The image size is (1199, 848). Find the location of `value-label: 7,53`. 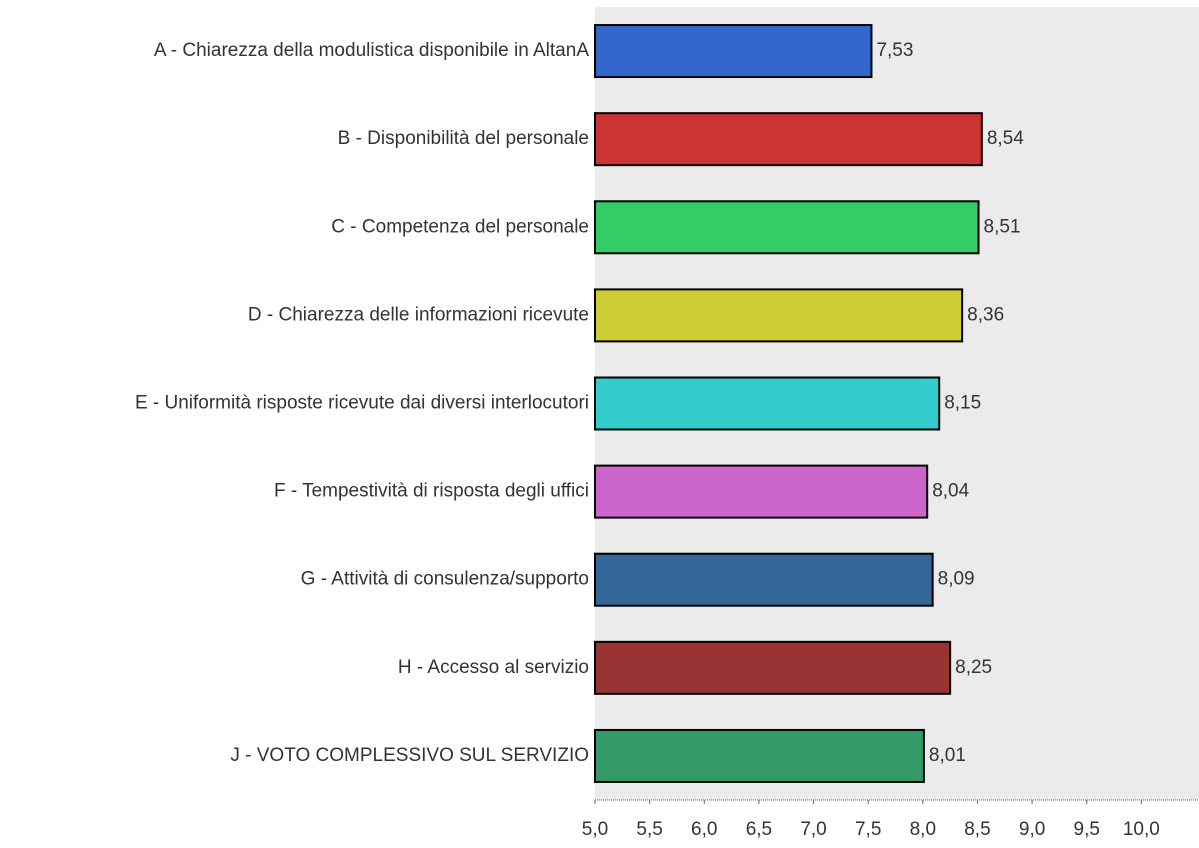

value-label: 7,53 is located at coordinates (894, 50).